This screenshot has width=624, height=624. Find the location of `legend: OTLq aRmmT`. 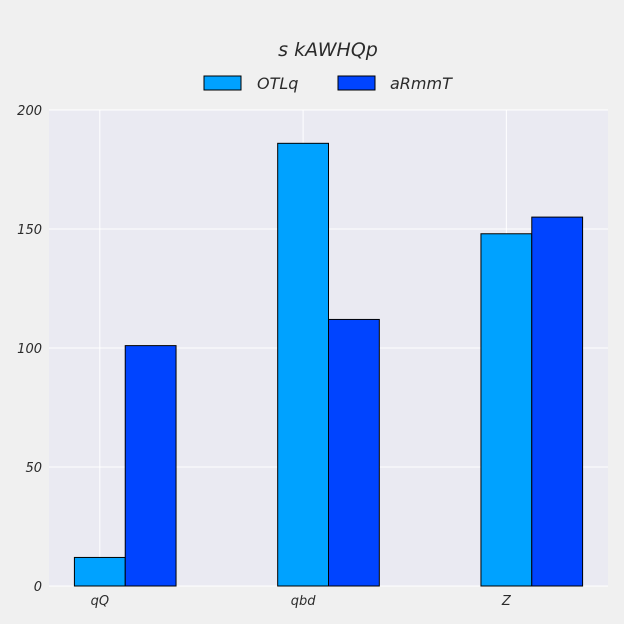

legend: OTLq aRmmT is located at coordinates (328, 83).